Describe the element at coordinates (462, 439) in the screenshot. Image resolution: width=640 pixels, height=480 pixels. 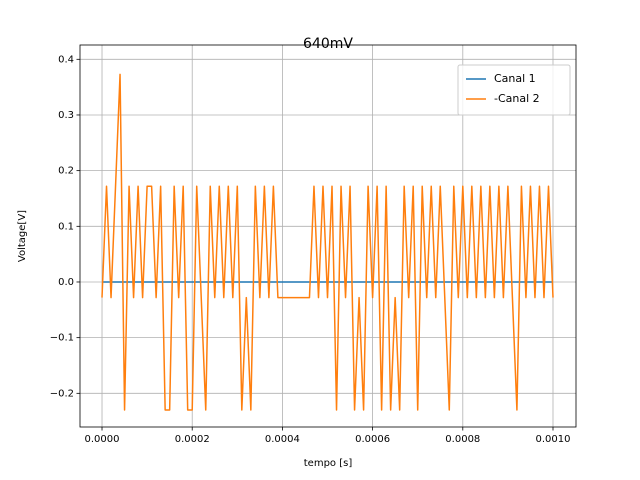
I see `x-tick-label: 0.0008` at that location.